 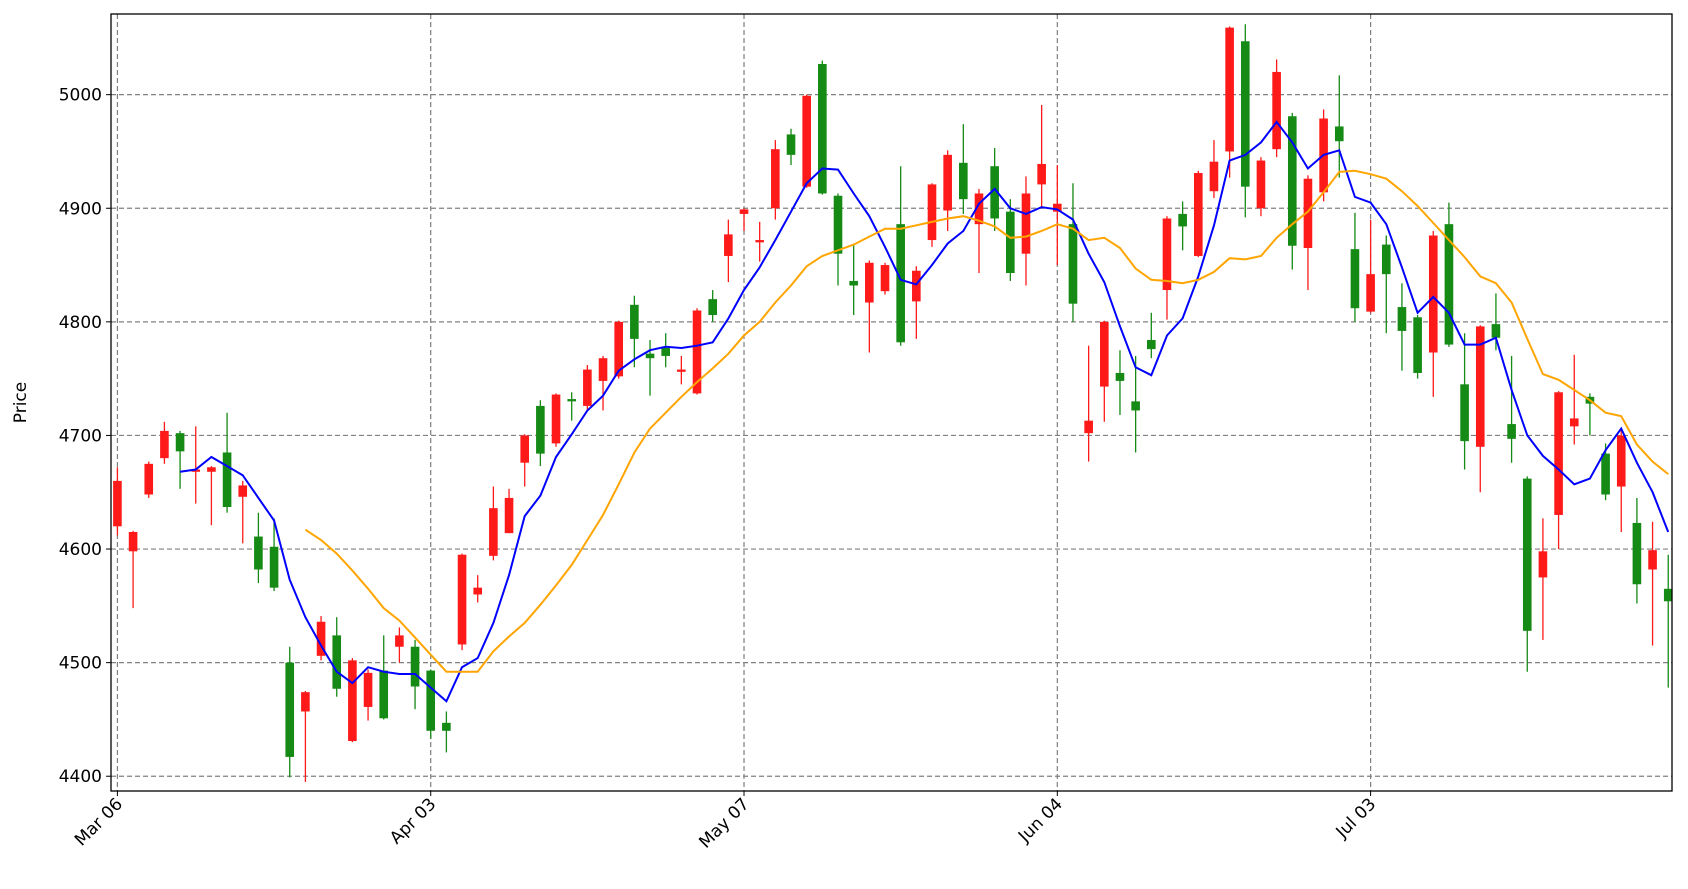 I want to click on x-tick-label: Apr 03, so click(x=413, y=821).